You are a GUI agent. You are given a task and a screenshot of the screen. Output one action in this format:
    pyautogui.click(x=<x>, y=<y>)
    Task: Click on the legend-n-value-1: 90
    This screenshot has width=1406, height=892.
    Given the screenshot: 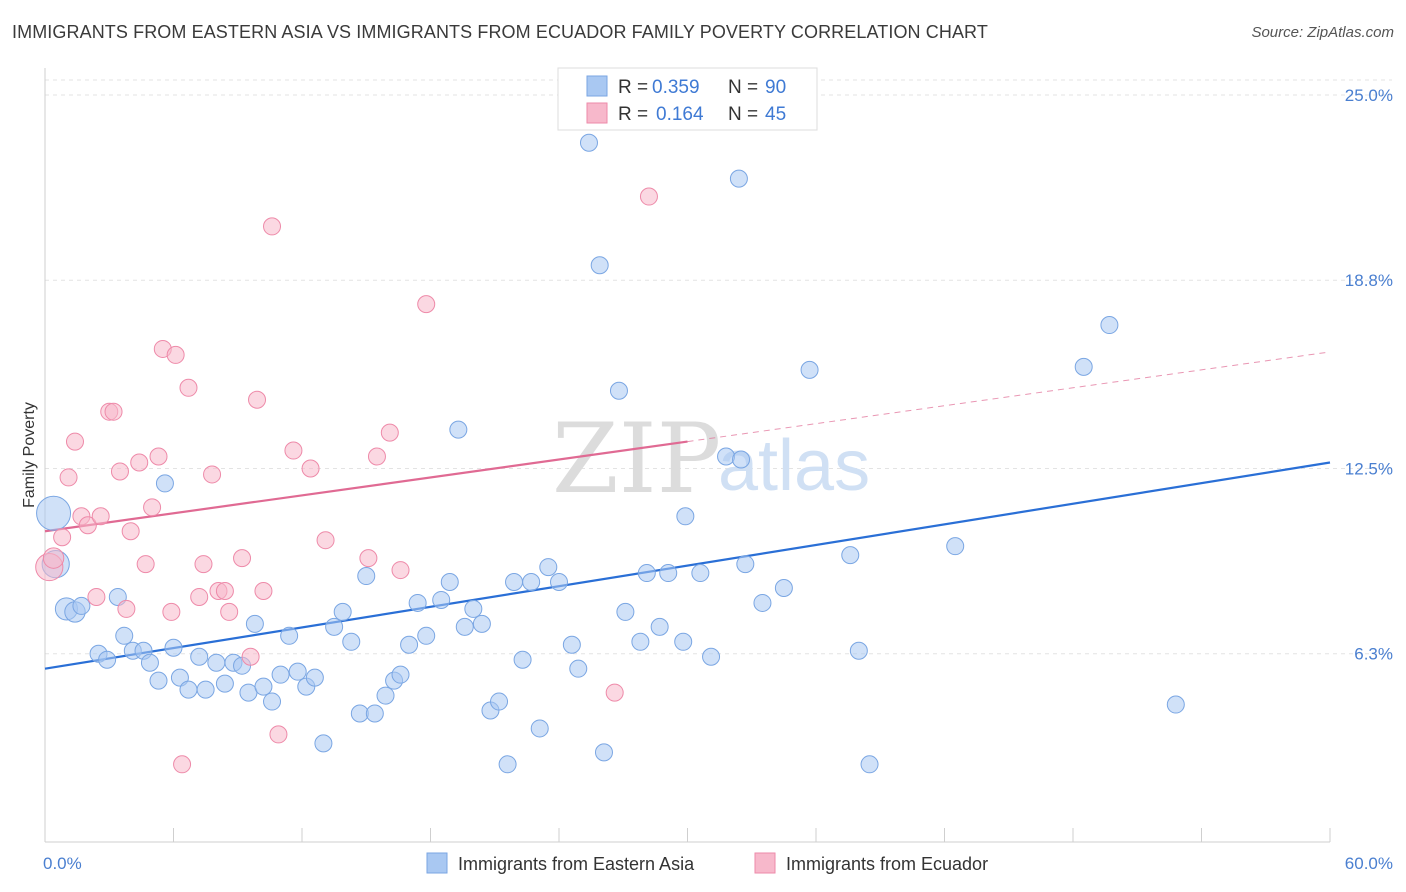 What is the action you would take?
    pyautogui.click(x=775, y=87)
    